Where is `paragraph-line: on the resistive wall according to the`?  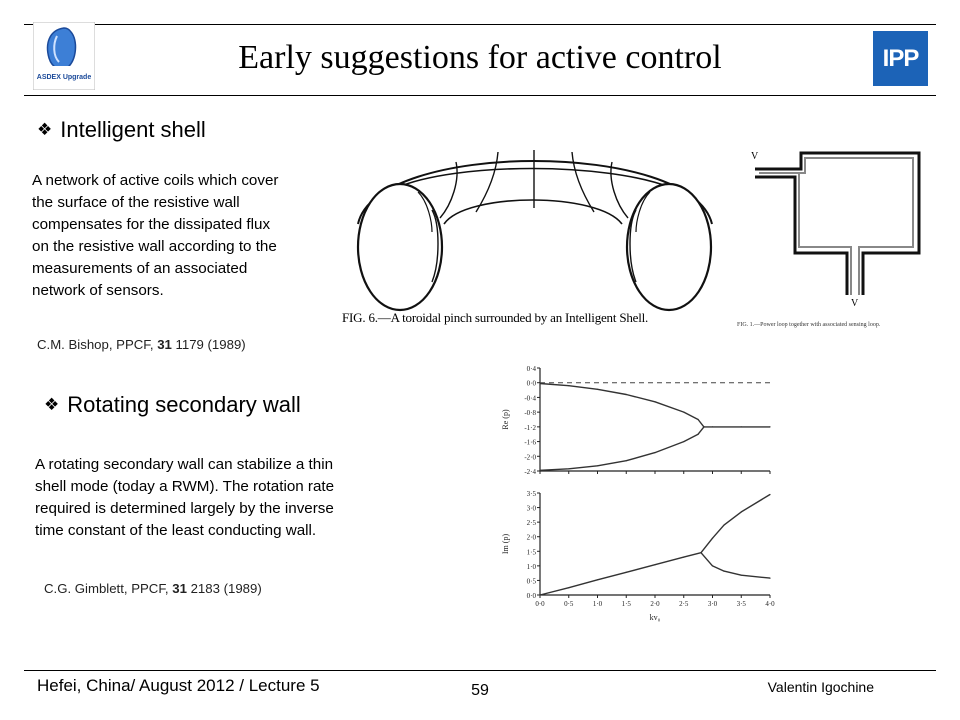 paragraph-line: on the resistive wall according to the is located at coordinates (154, 246).